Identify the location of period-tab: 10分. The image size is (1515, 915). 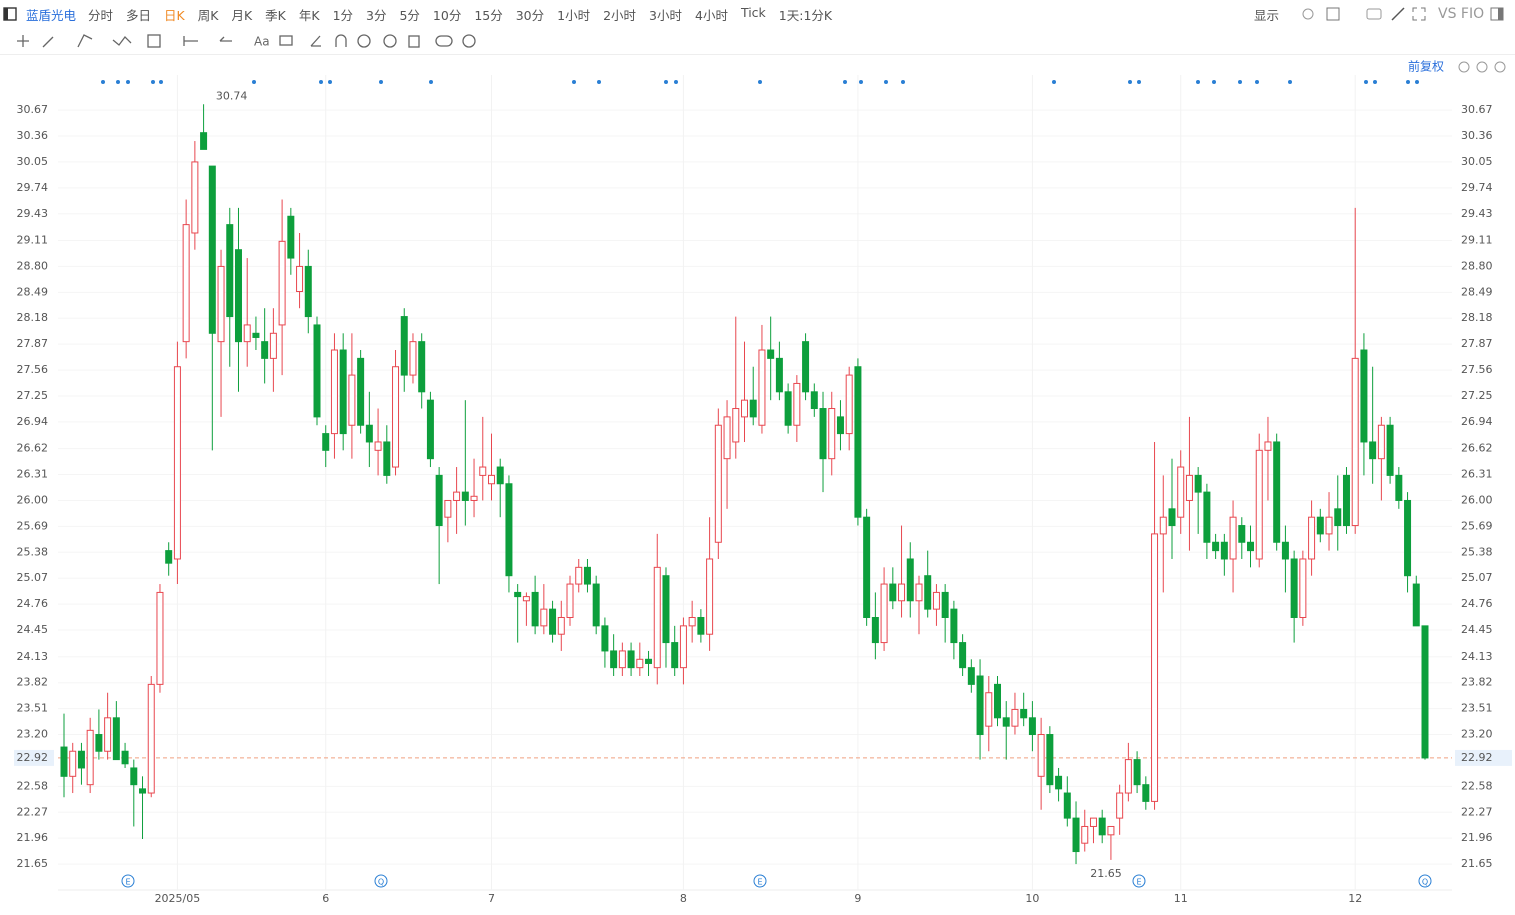
(447, 15).